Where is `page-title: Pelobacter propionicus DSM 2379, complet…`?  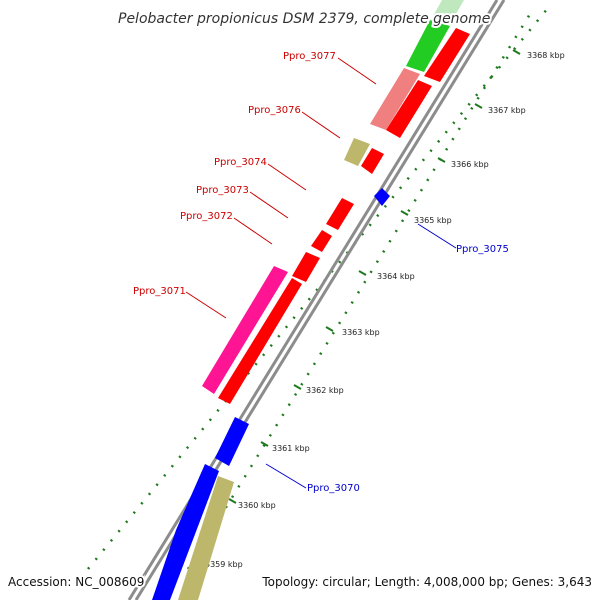
page-title: Pelobacter propionicus DSM 2379, complet… is located at coordinates (304, 19).